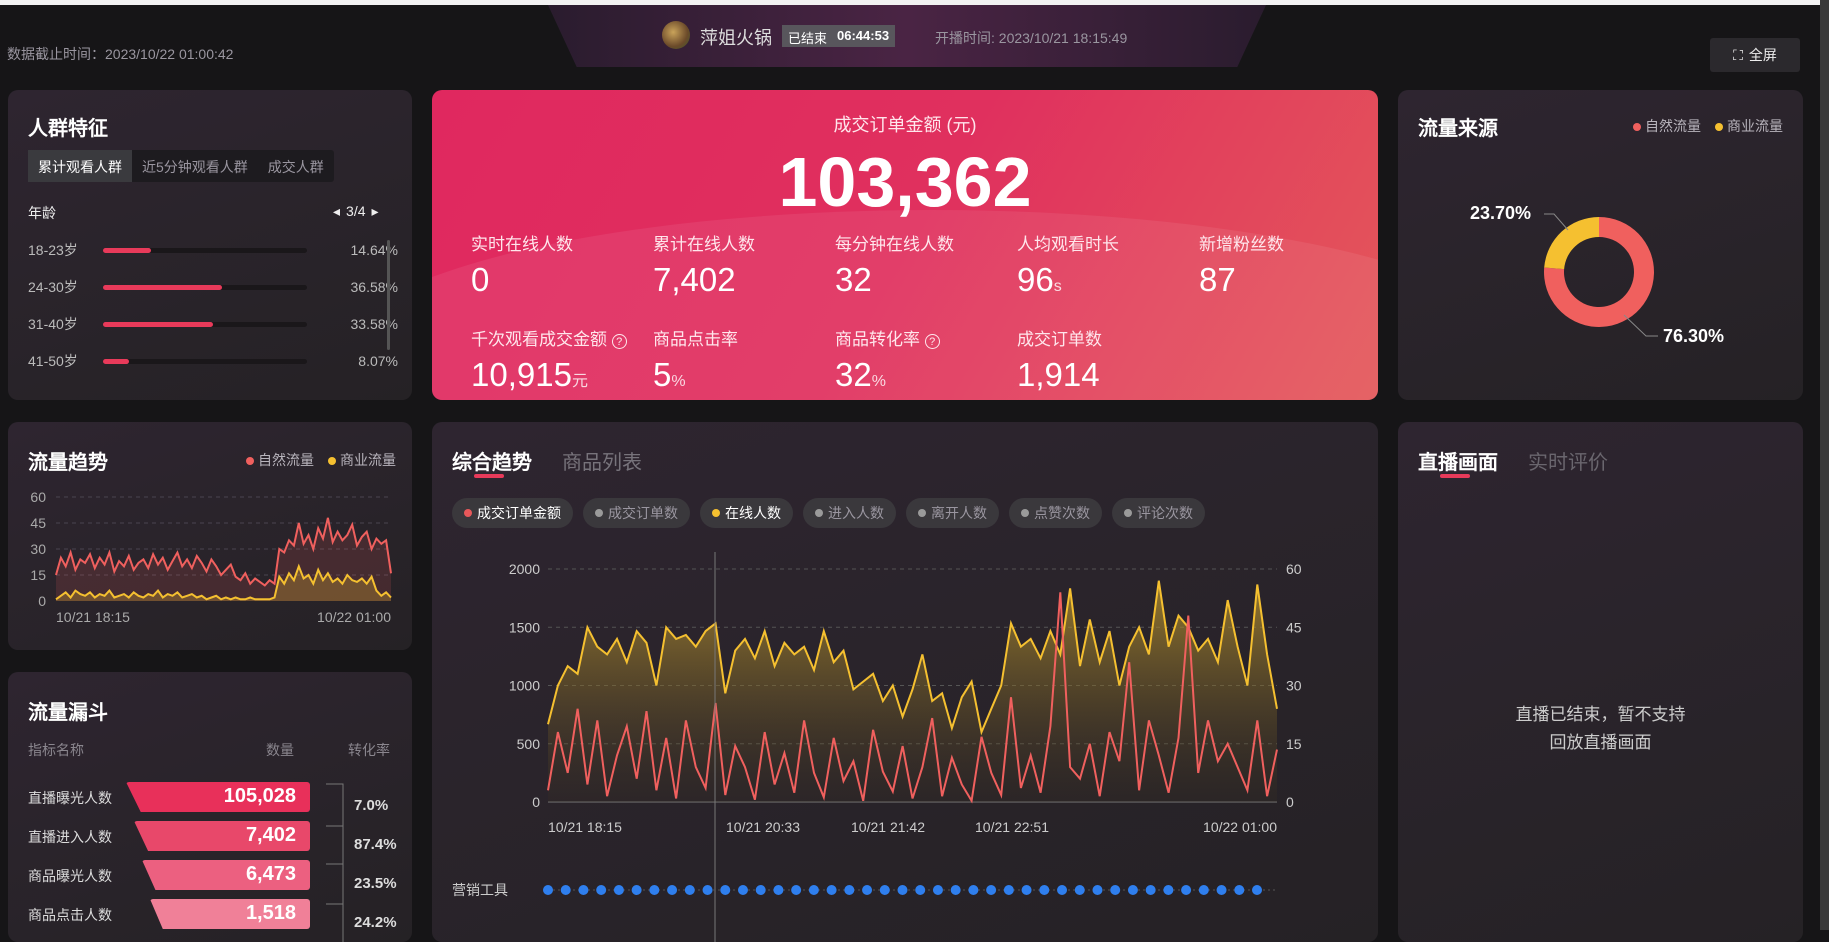 The height and width of the screenshot is (942, 1829). What do you see at coordinates (1824, 465) in the screenshot?
I see `page-scrollbar` at bounding box center [1824, 465].